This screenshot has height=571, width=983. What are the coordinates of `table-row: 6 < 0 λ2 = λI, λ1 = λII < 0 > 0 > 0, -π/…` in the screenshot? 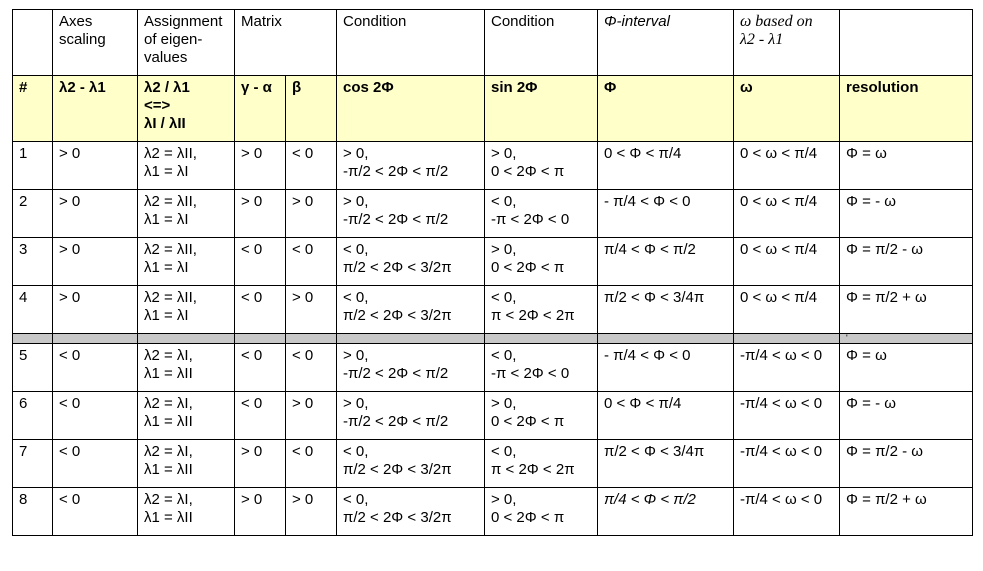 It's located at (492, 415).